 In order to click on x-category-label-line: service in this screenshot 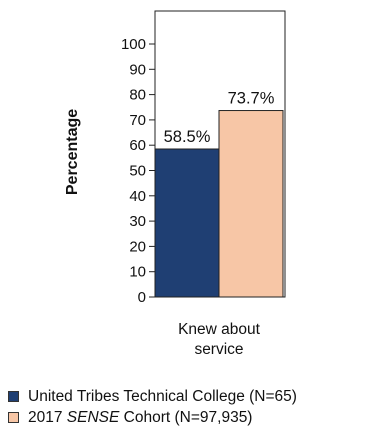, I will do `click(218, 349)`.